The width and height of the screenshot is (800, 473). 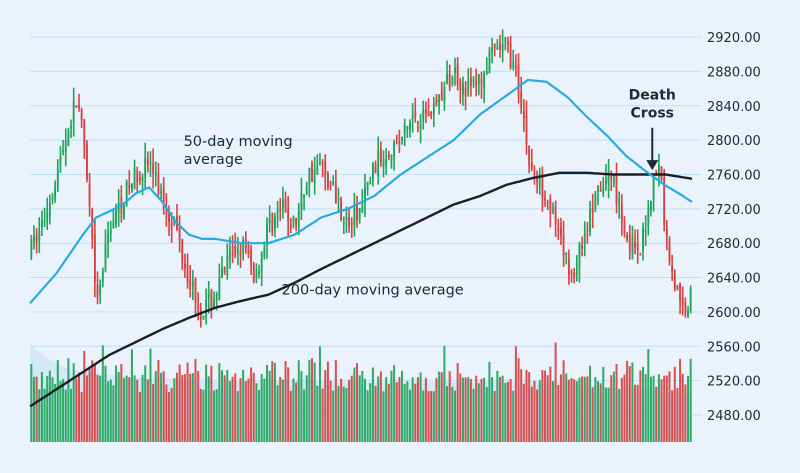 I want to click on y-tick-label: 2840.00, so click(x=734, y=107).